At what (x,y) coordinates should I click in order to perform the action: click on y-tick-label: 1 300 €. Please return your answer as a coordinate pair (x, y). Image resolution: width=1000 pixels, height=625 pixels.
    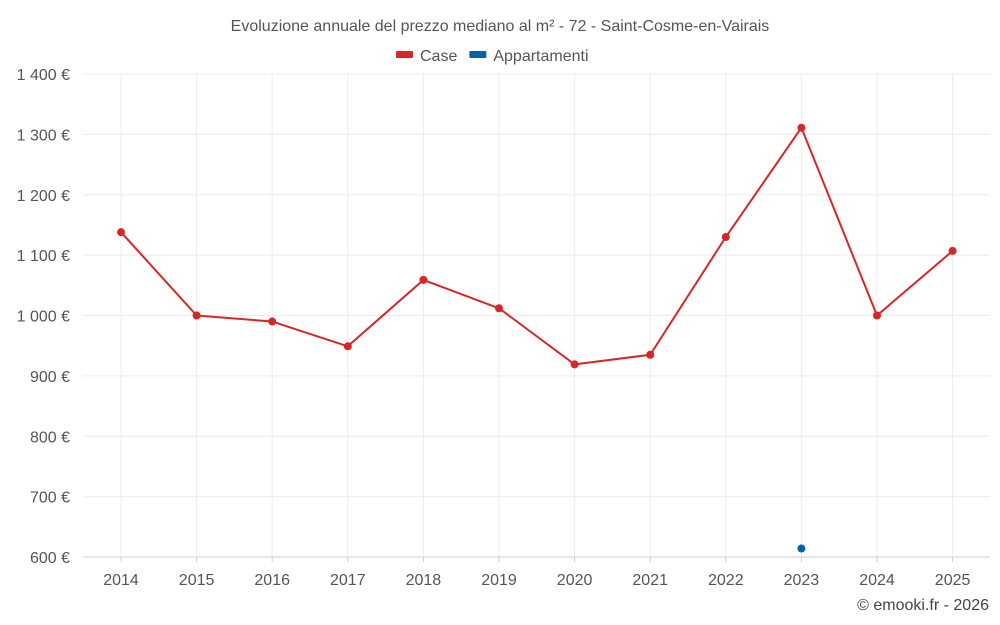
    Looking at the image, I should click on (43, 135).